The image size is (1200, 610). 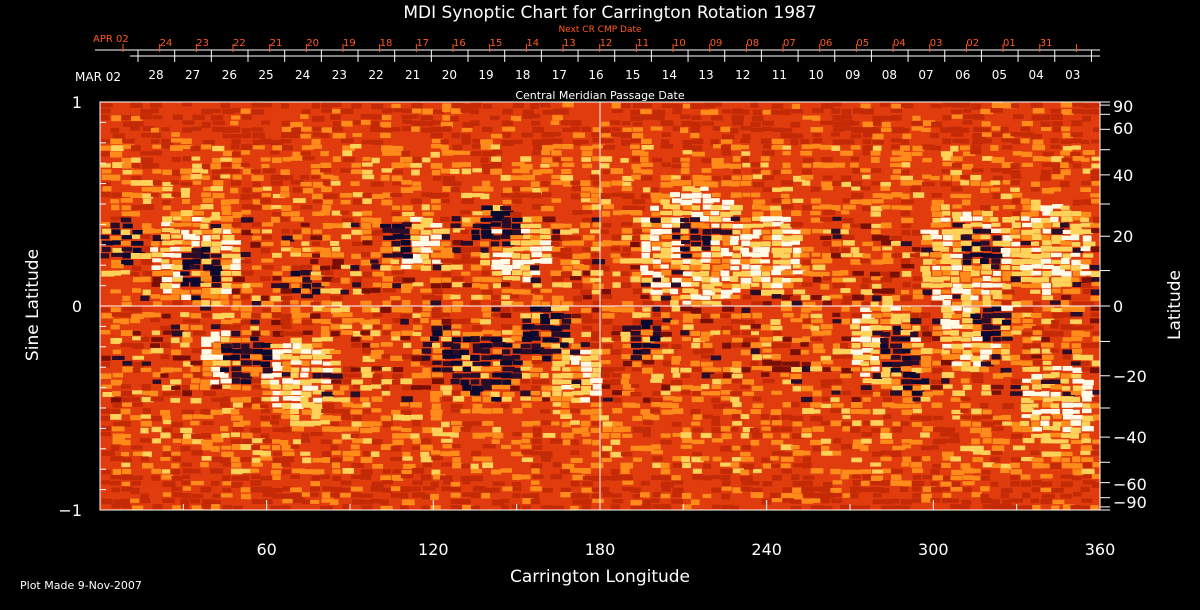 I want to click on cmp-date-label: 23, so click(x=339, y=75).